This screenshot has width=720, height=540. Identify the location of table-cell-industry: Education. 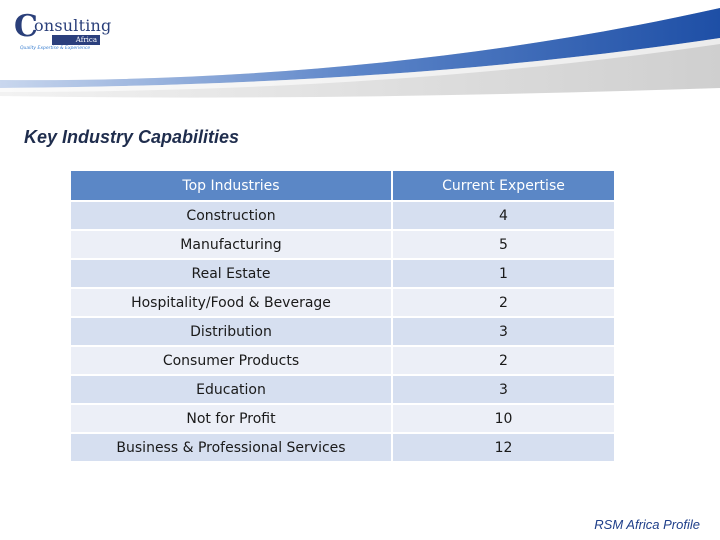
(231, 389).